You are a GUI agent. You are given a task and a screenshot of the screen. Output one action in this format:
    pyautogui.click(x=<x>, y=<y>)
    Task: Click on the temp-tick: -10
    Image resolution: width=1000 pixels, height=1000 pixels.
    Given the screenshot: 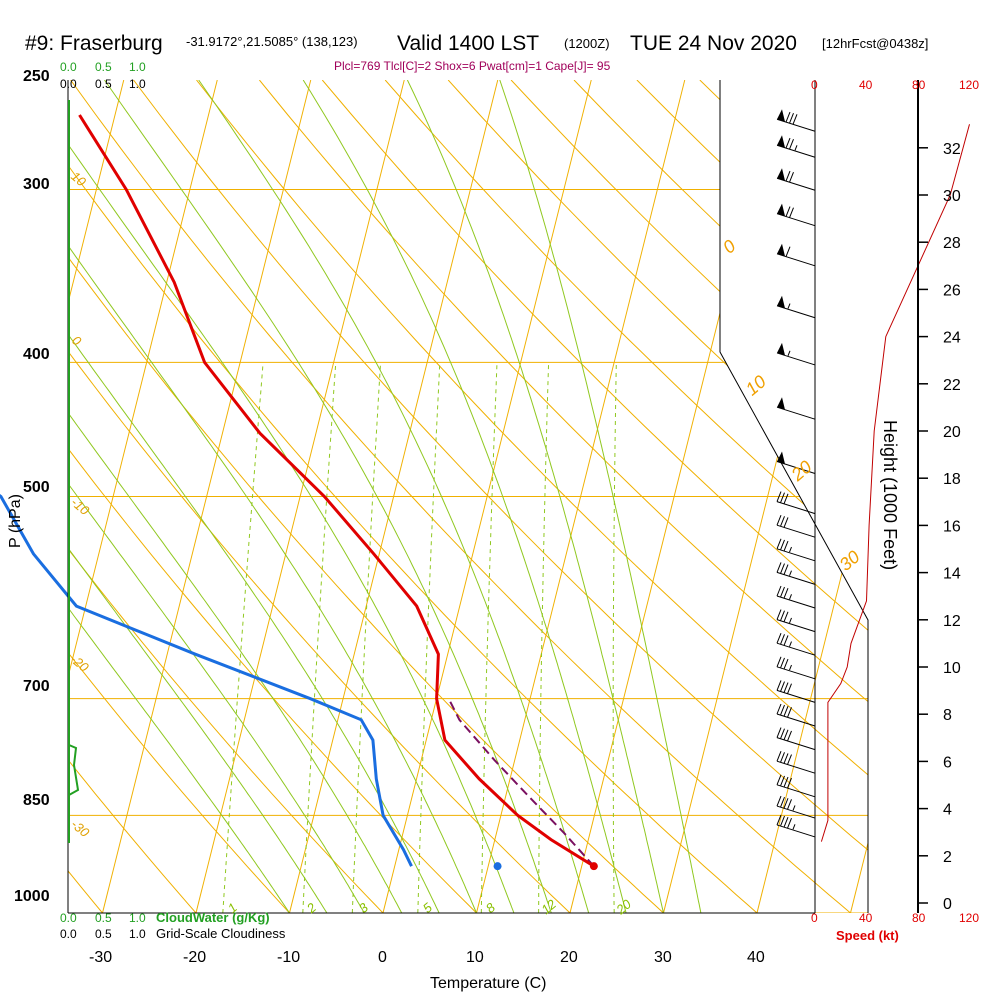 What is the action you would take?
    pyautogui.click(x=288, y=957)
    